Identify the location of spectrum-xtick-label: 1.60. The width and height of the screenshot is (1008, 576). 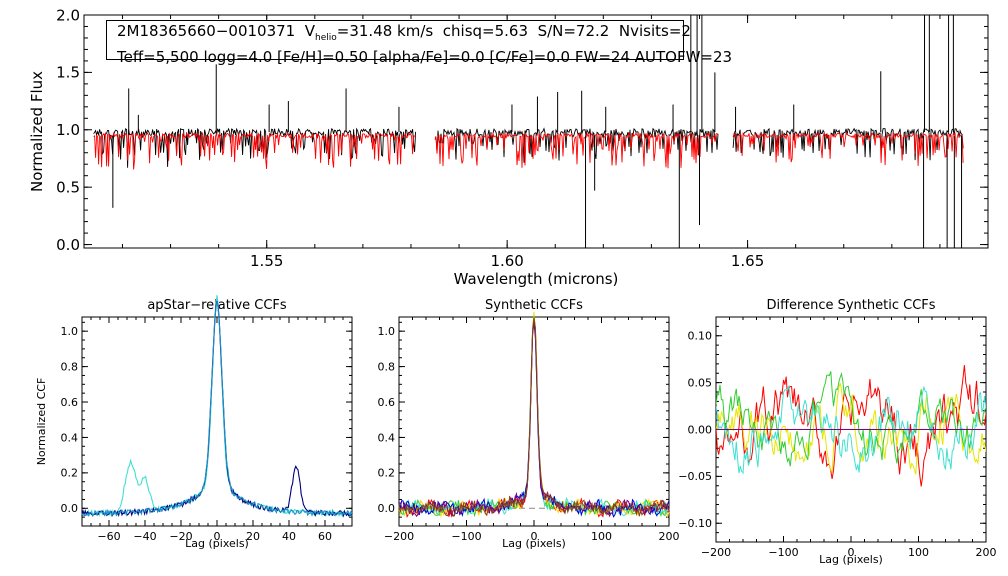
(506, 261).